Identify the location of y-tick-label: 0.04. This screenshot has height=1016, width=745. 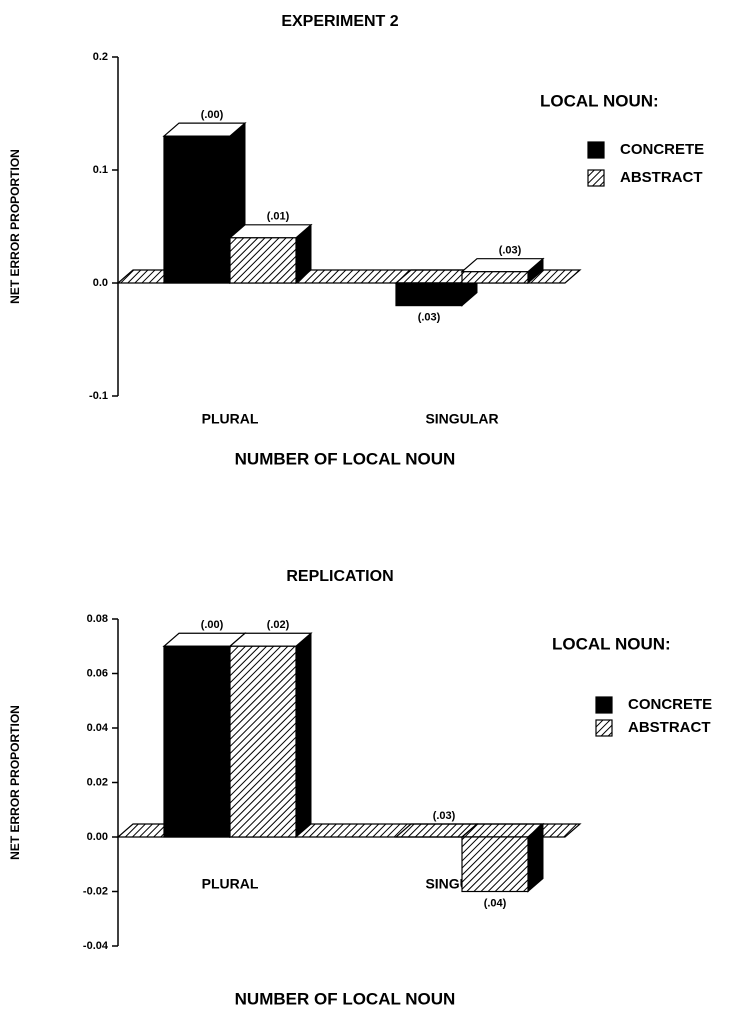
(98, 728).